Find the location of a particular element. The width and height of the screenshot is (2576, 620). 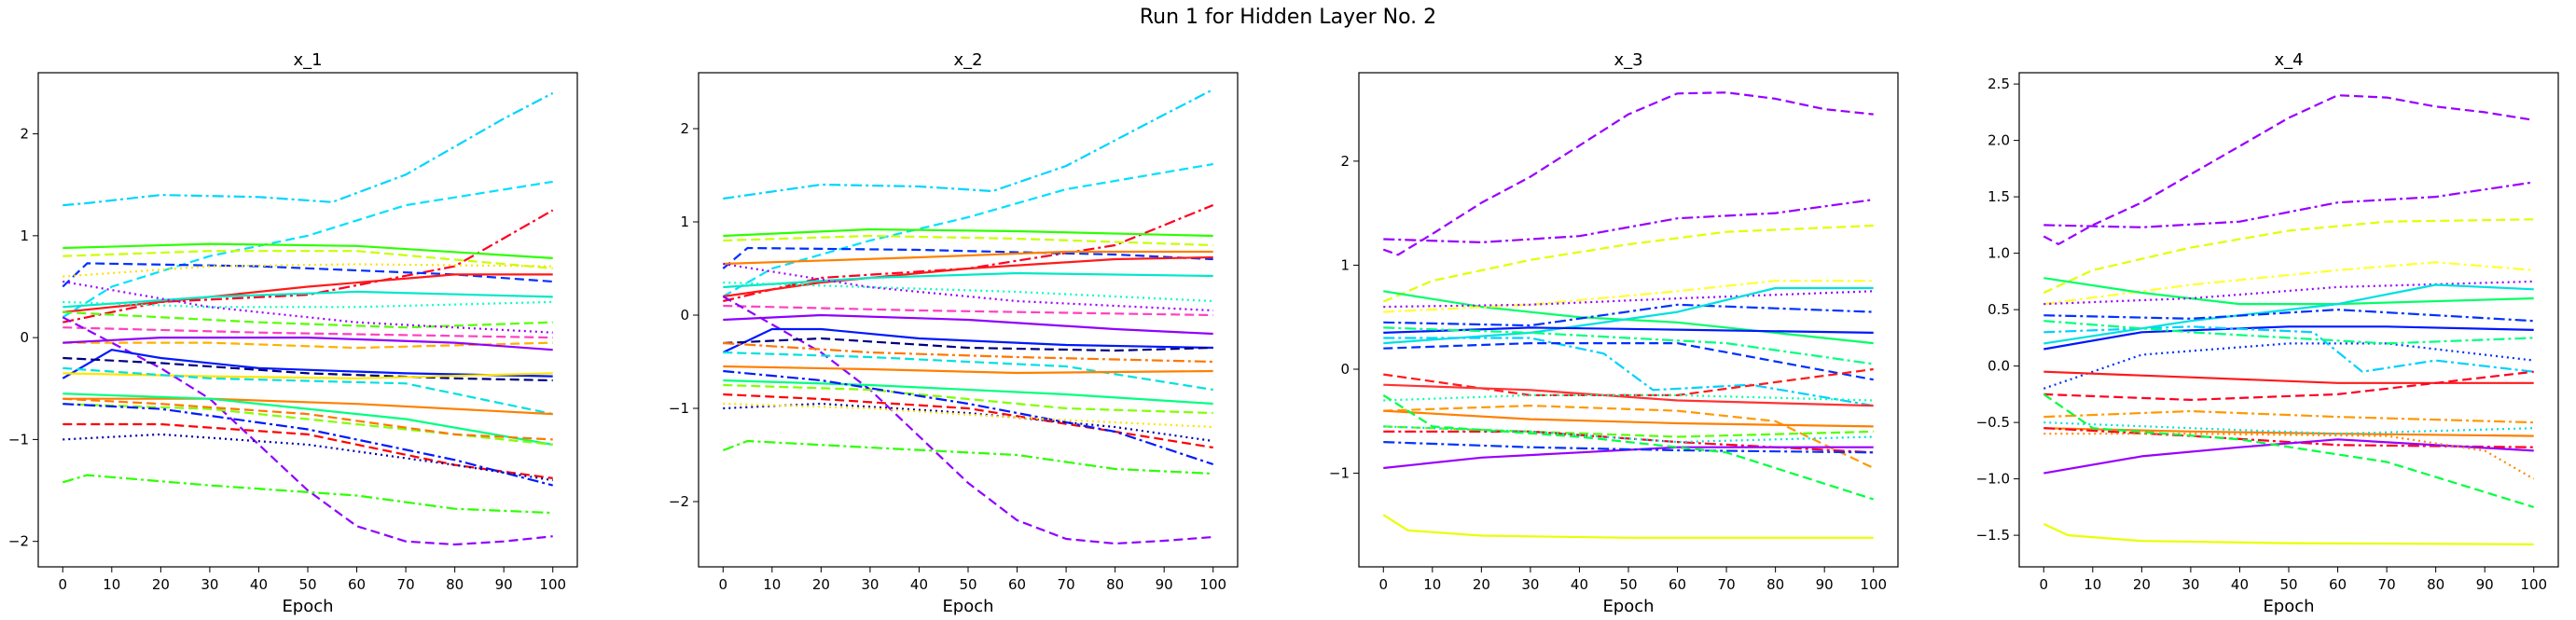

subplot-title: x_2 is located at coordinates (967, 60).